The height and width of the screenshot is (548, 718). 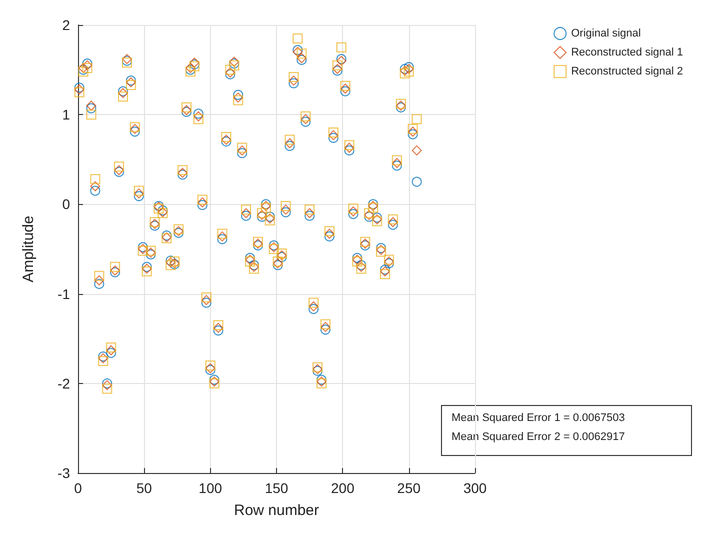 What do you see at coordinates (276, 488) in the screenshot?
I see `x-tick-label: 150` at bounding box center [276, 488].